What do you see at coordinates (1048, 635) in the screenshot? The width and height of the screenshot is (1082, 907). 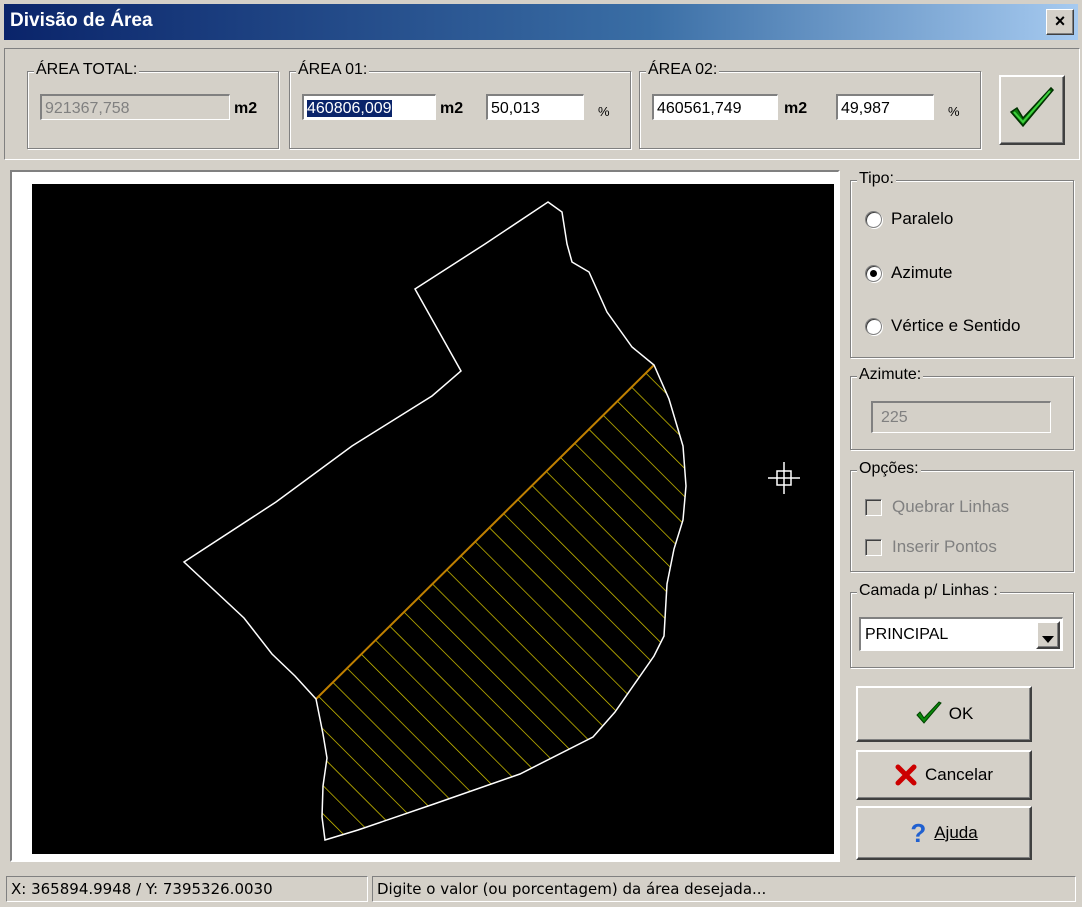 I see `camada-dropdown-button` at bounding box center [1048, 635].